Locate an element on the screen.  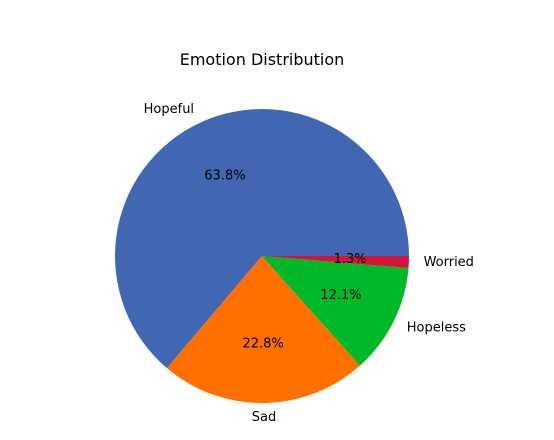
slice-label-hopeful: Hopeful is located at coordinates (169, 109).